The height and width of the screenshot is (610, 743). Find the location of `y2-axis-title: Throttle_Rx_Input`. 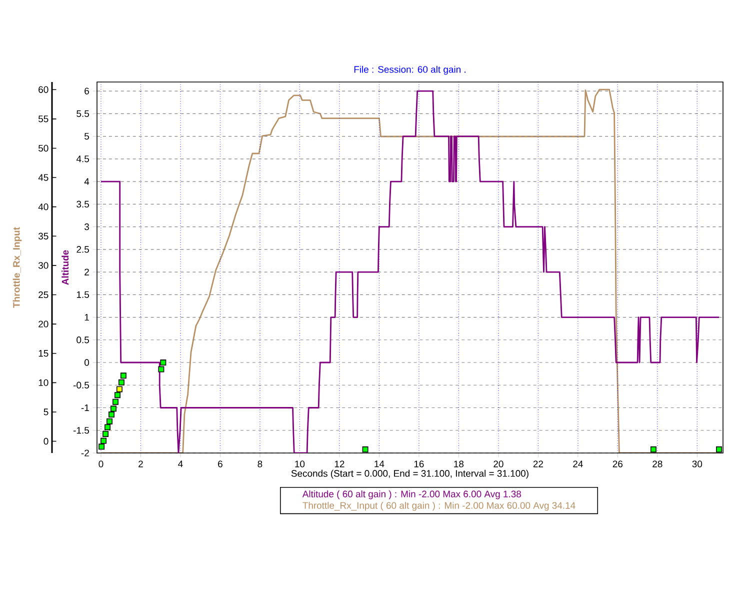

y2-axis-title: Throttle_Rx_Input is located at coordinates (17, 267).